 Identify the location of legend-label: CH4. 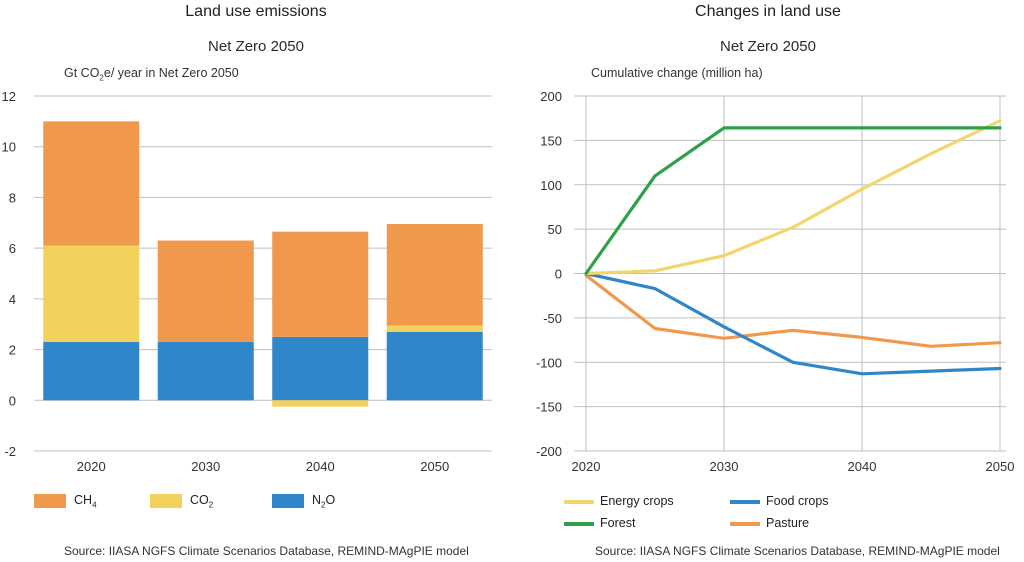
(85, 501).